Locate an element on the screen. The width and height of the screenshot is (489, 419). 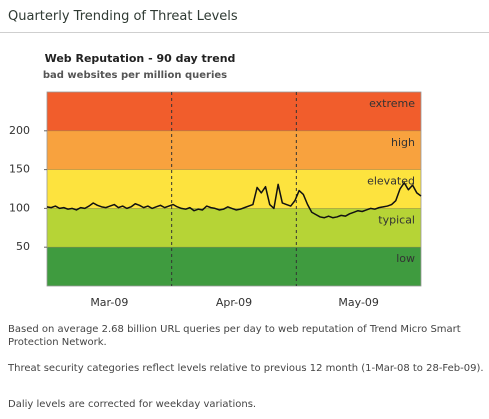
x-tick-label: Mar-09 is located at coordinates (109, 302).